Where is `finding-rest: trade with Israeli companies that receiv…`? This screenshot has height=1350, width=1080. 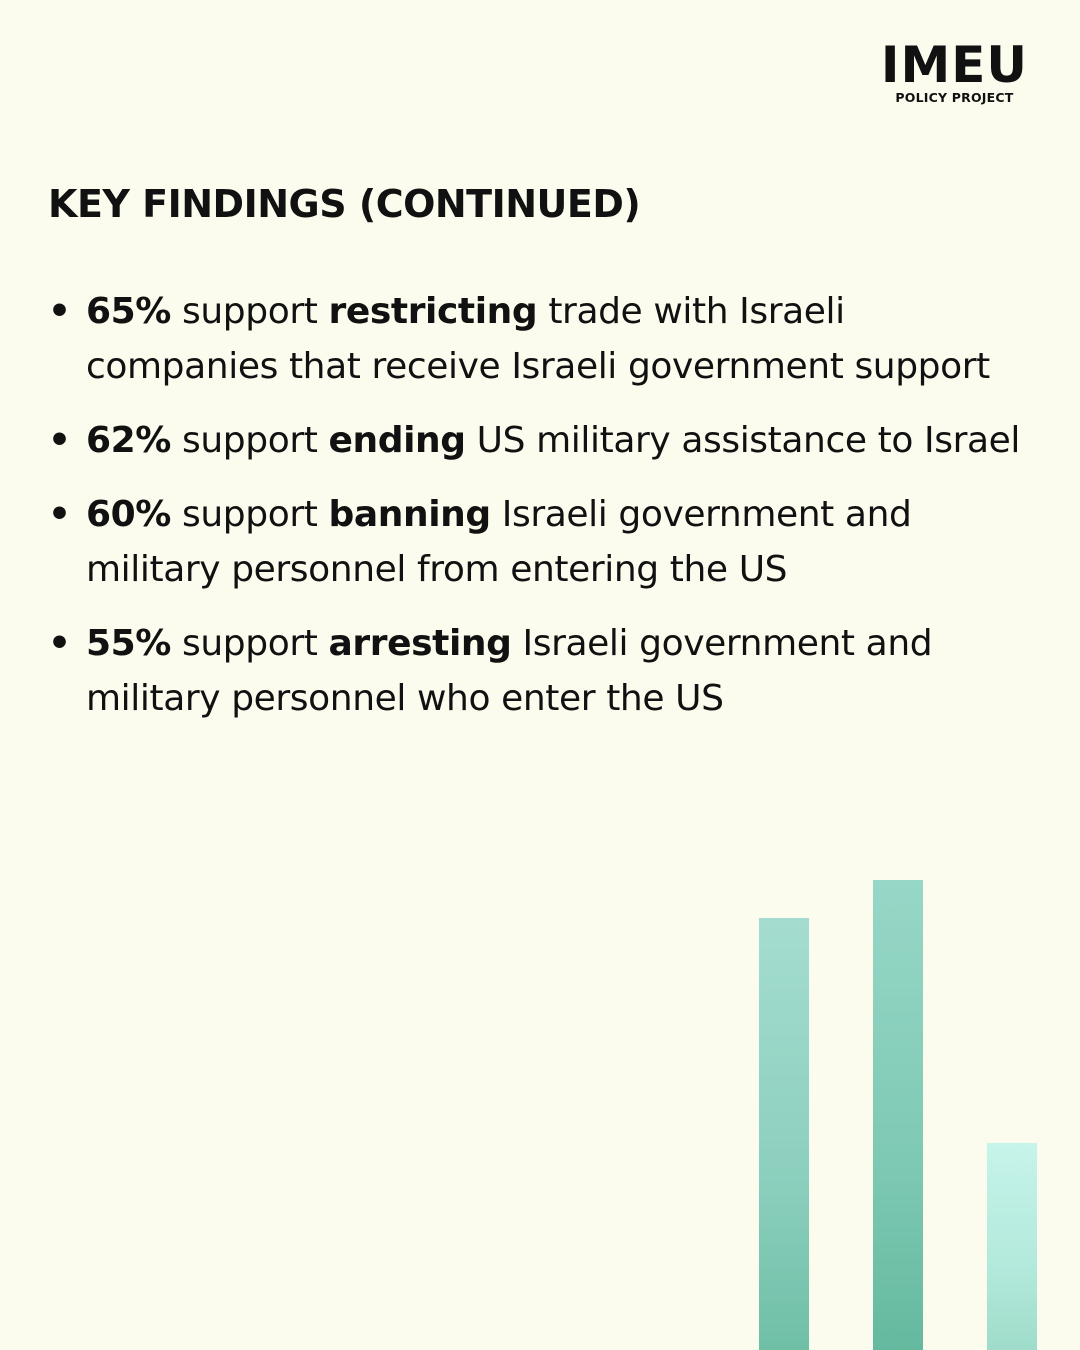
finding-rest: trade with Israeli companies that receiv… is located at coordinates (538, 339).